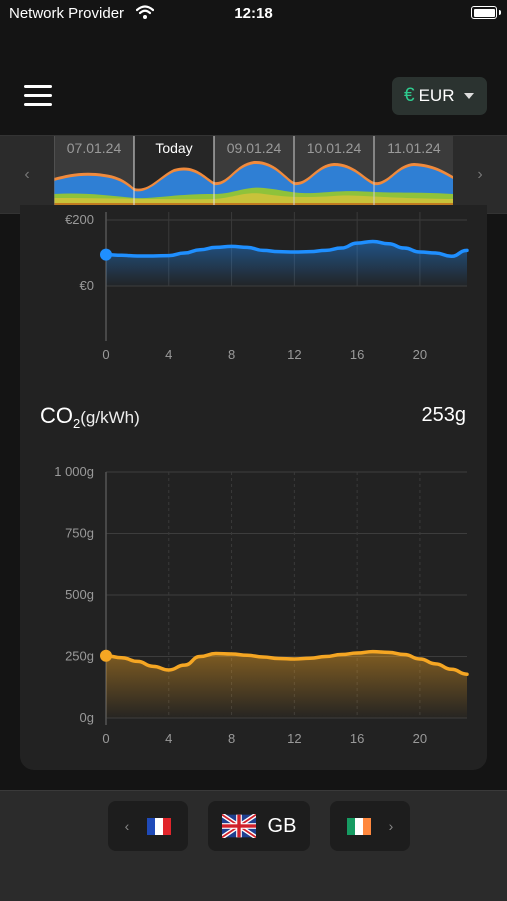 This screenshot has width=507, height=901. I want to click on country-selector-bar: ‹ GB ›, so click(253, 845).